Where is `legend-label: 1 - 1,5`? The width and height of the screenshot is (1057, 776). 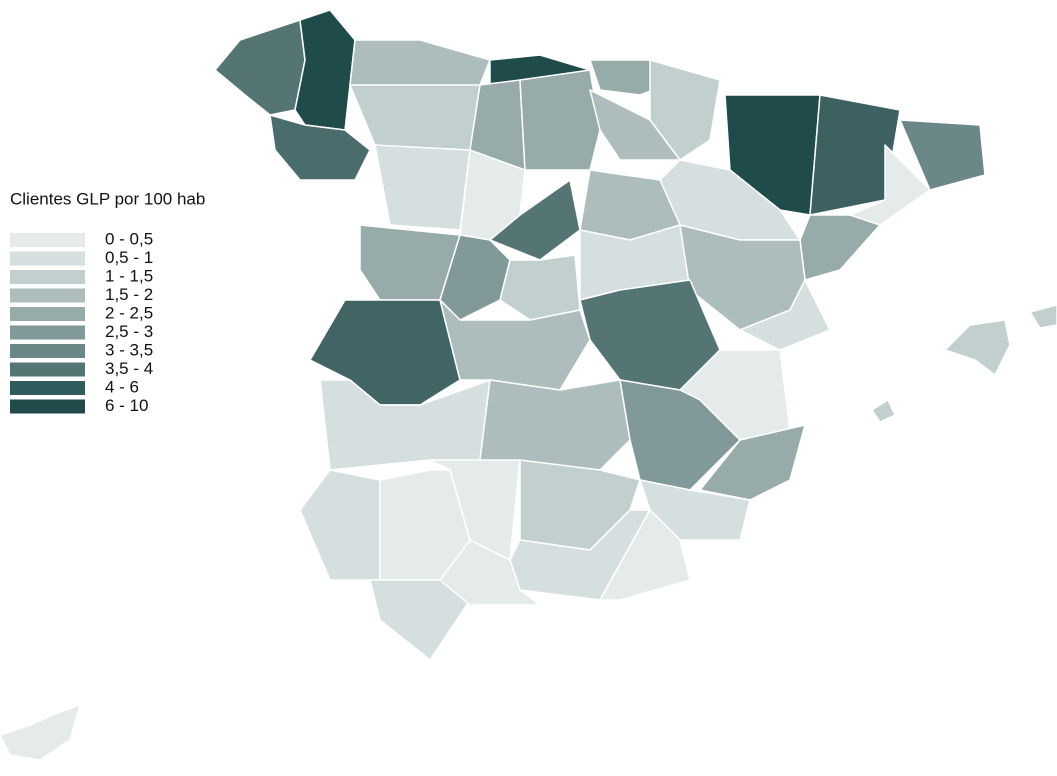 legend-label: 1 - 1,5 is located at coordinates (129, 275).